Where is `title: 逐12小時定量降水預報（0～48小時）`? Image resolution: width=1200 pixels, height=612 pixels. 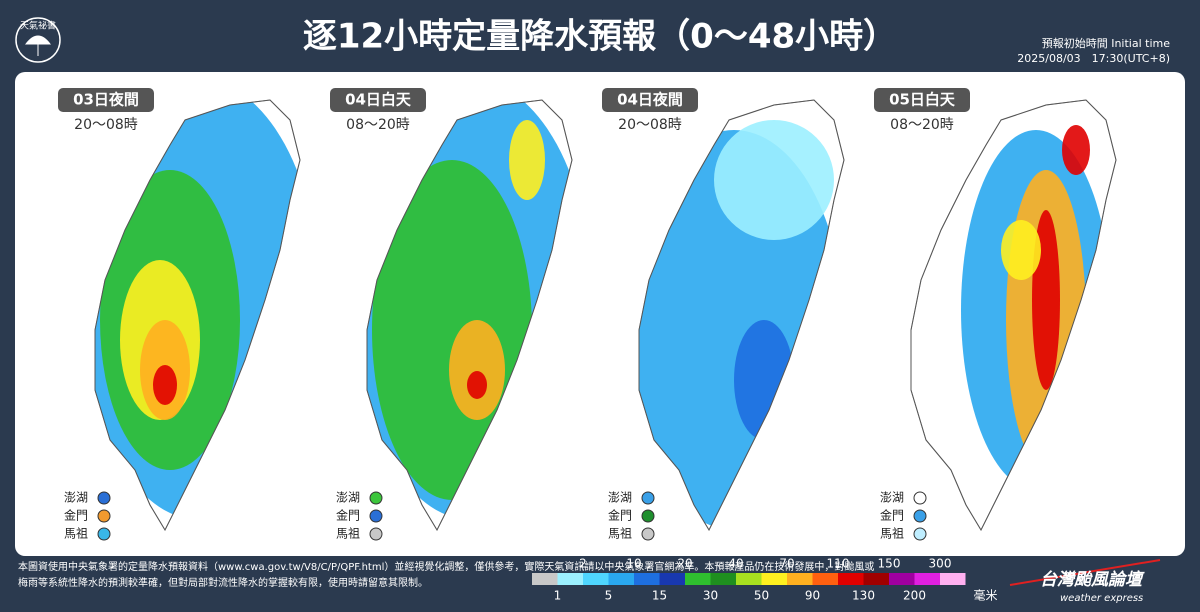 title: 逐12小時定量降水預報（0～48小時） is located at coordinates (600, 37).